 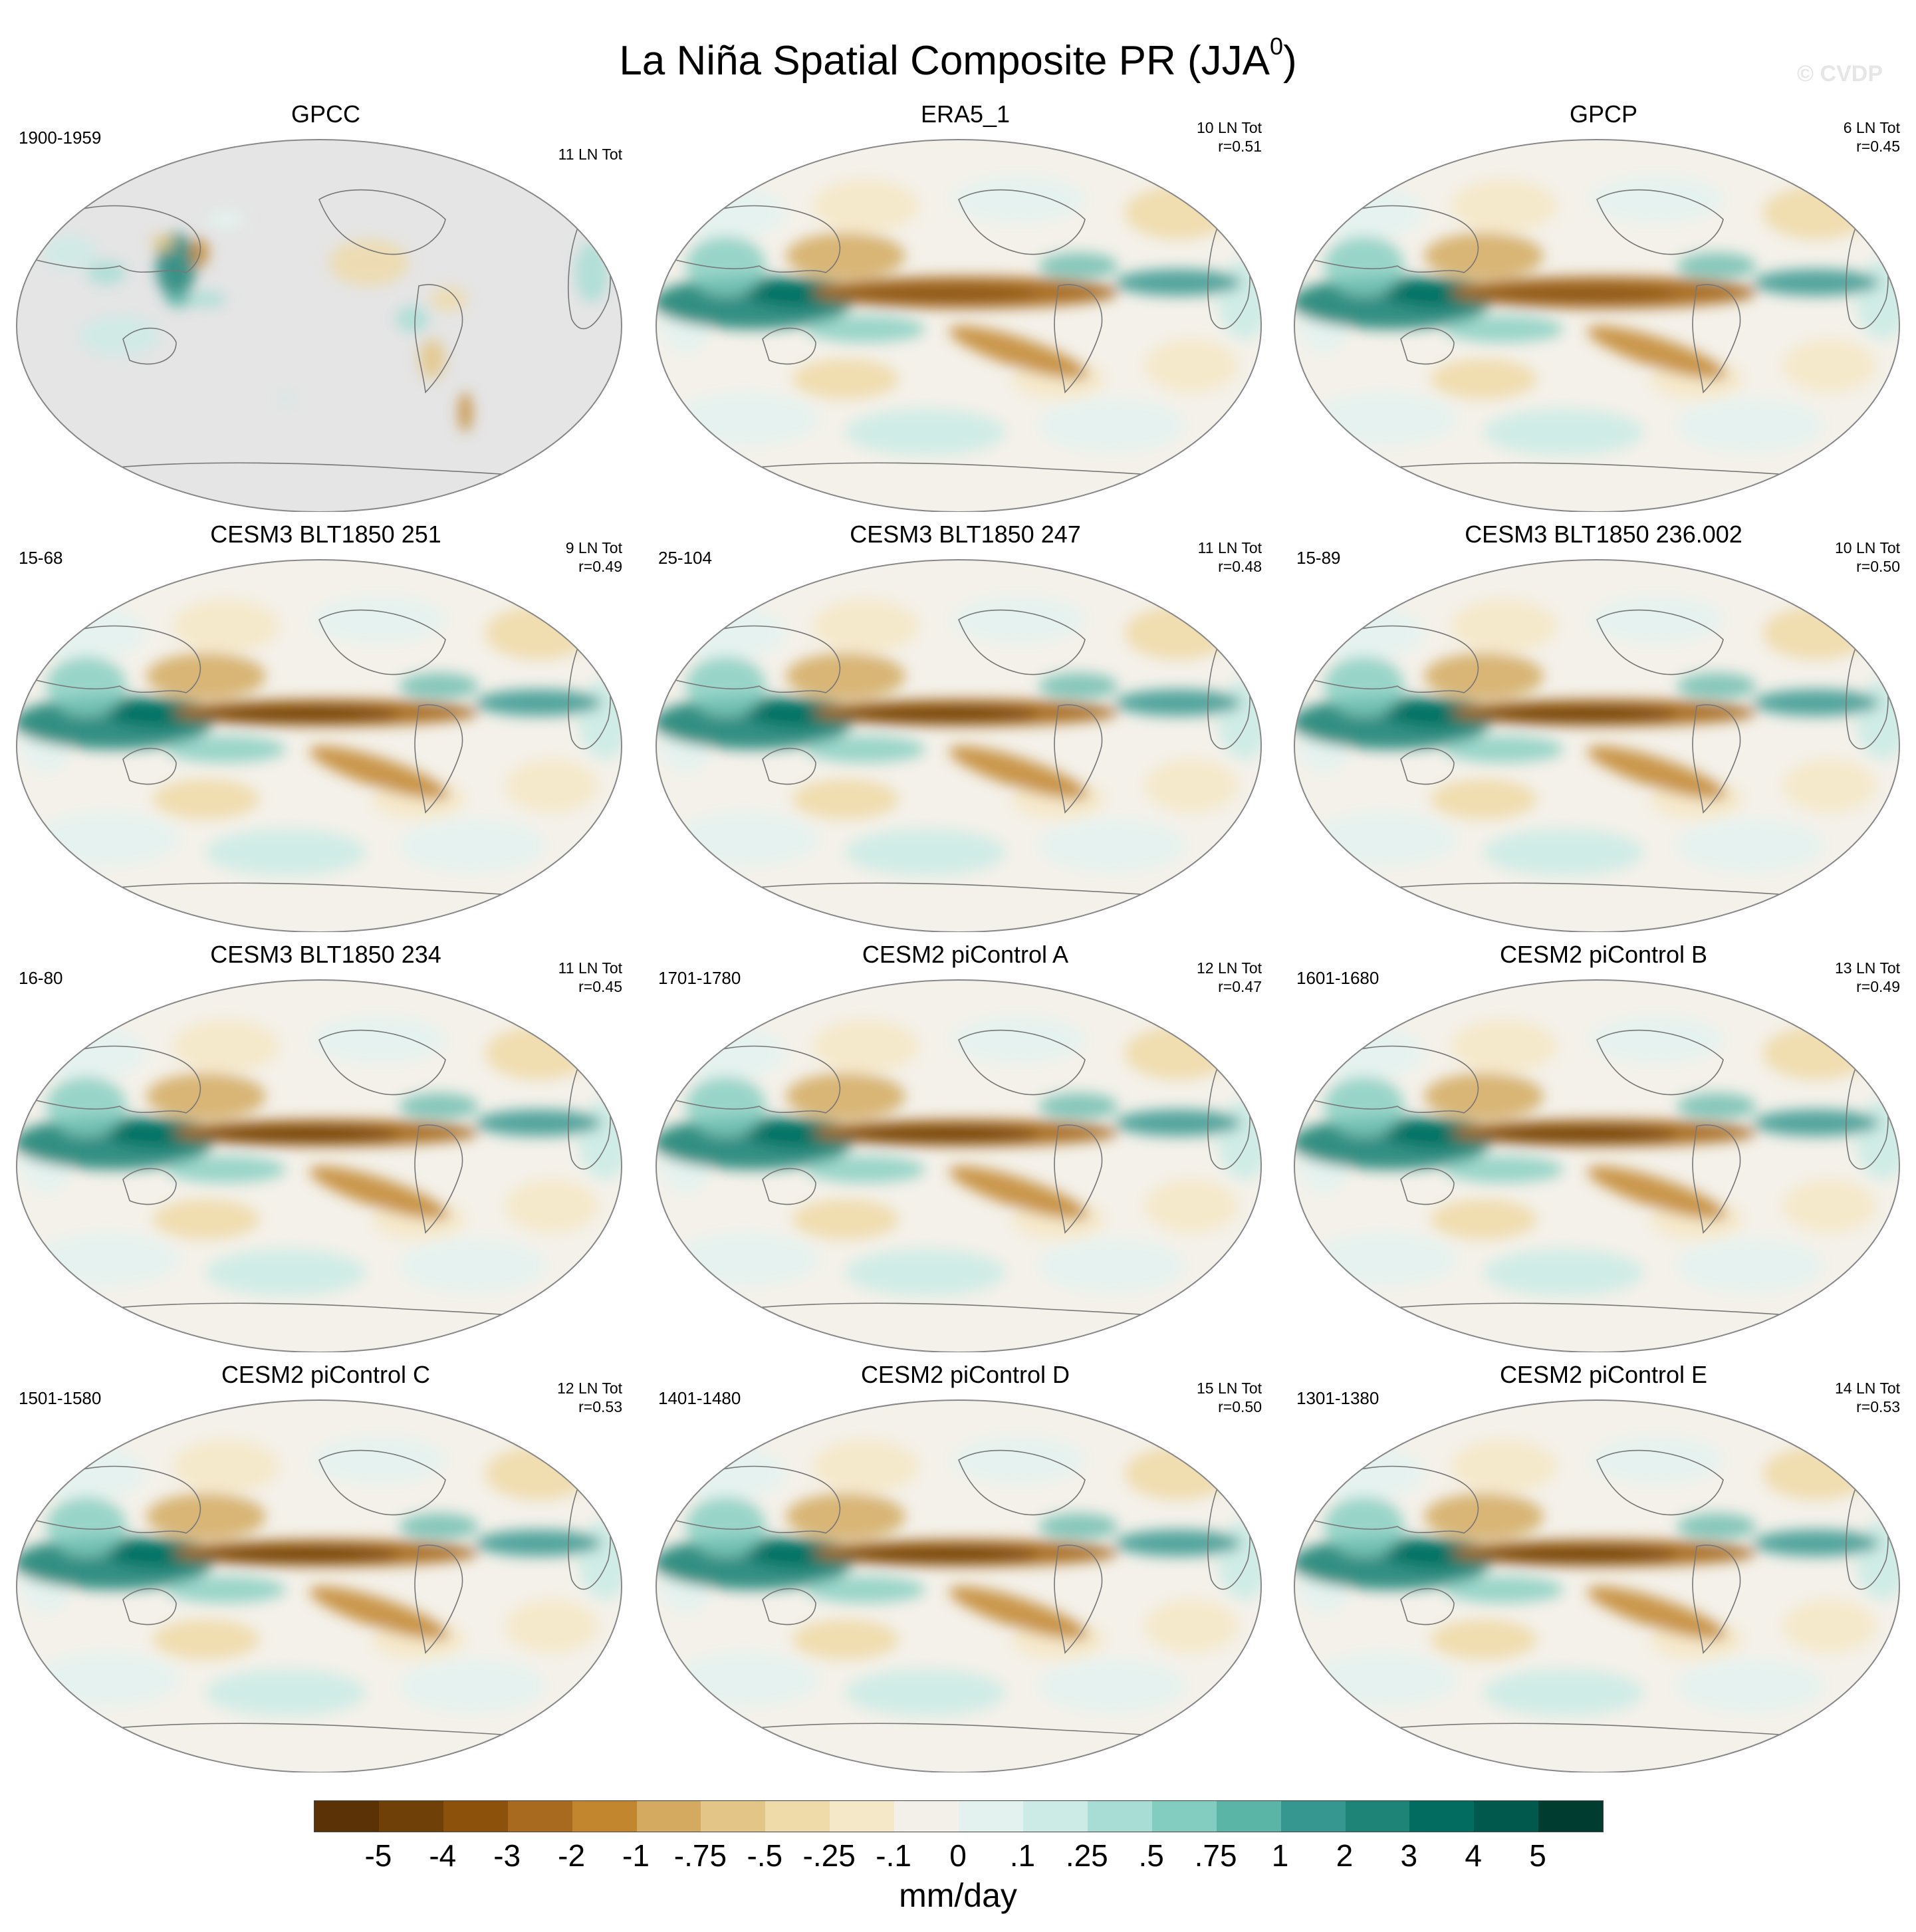 I want to click on panel-years: 25-104, so click(x=685, y=558).